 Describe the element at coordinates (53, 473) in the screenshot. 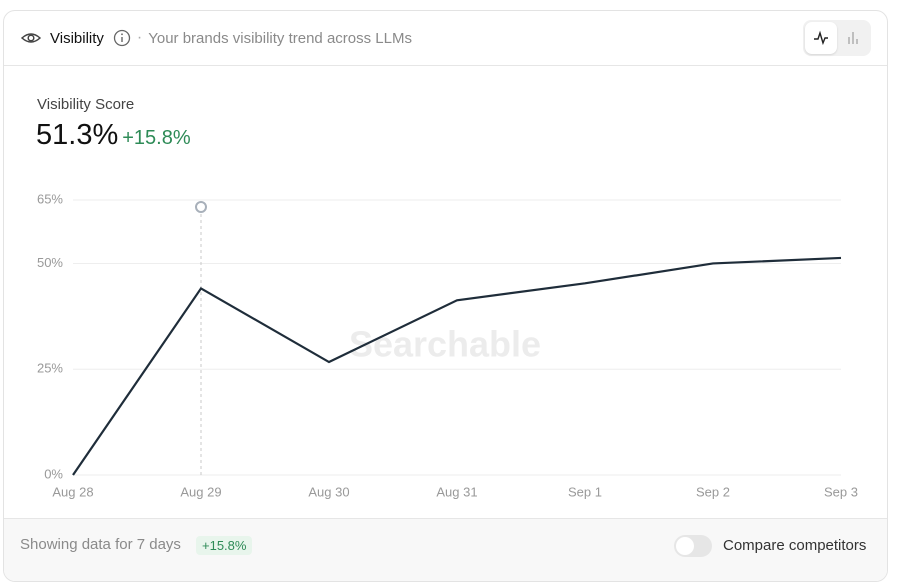

I see `y-tick-label: 0%` at that location.